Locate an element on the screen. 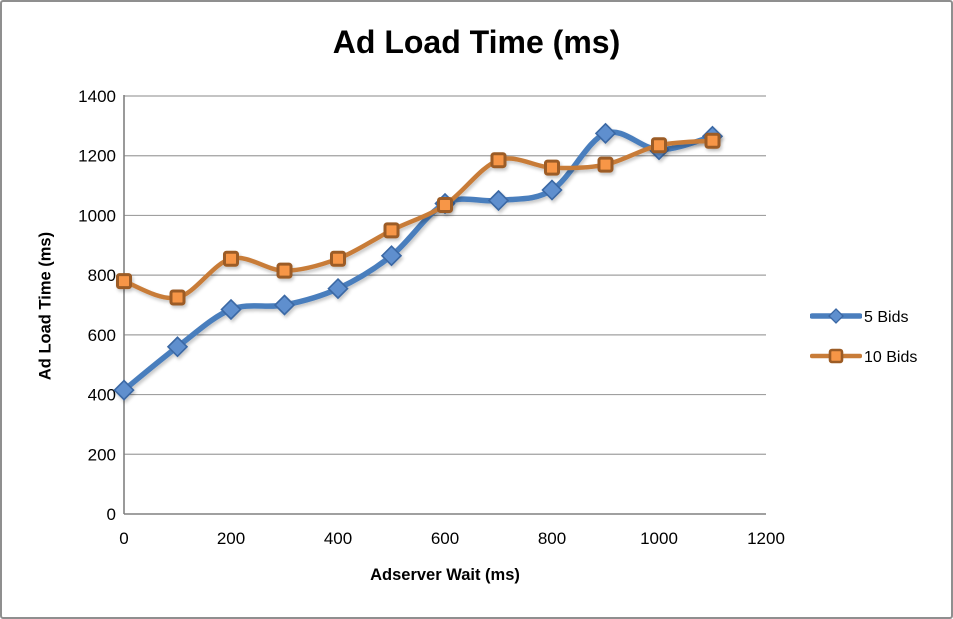  legend-10-bids-line-square-icon is located at coordinates (836, 358).